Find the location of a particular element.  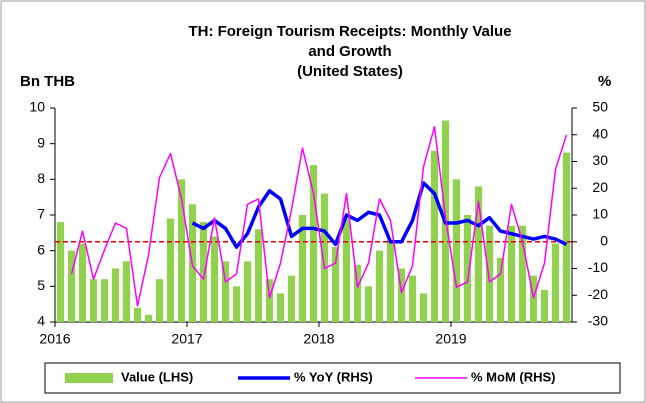

chart-title: (United States) is located at coordinates (350, 71).